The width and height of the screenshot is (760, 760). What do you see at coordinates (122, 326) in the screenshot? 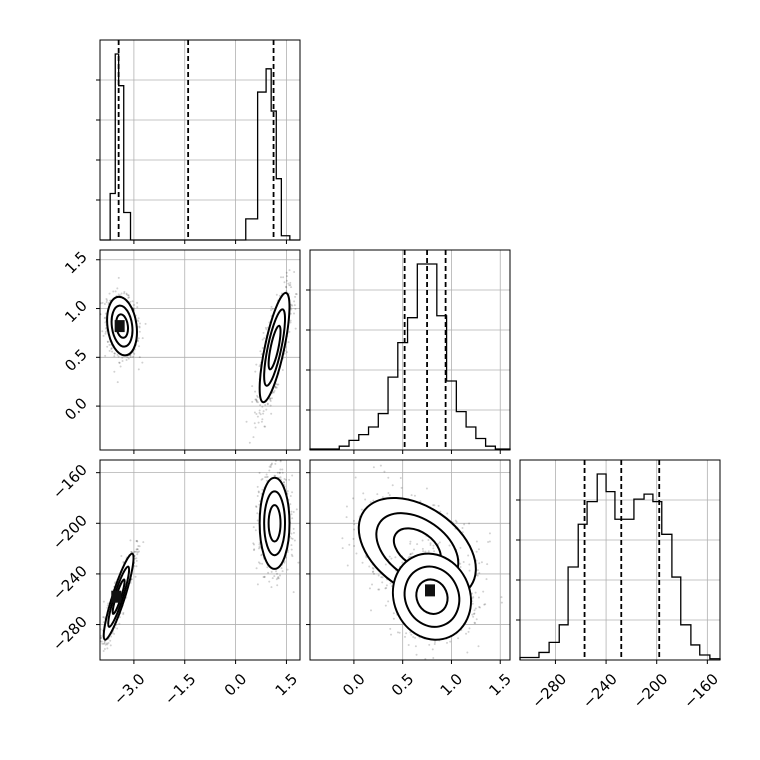
I see `density-contour` at bounding box center [122, 326].